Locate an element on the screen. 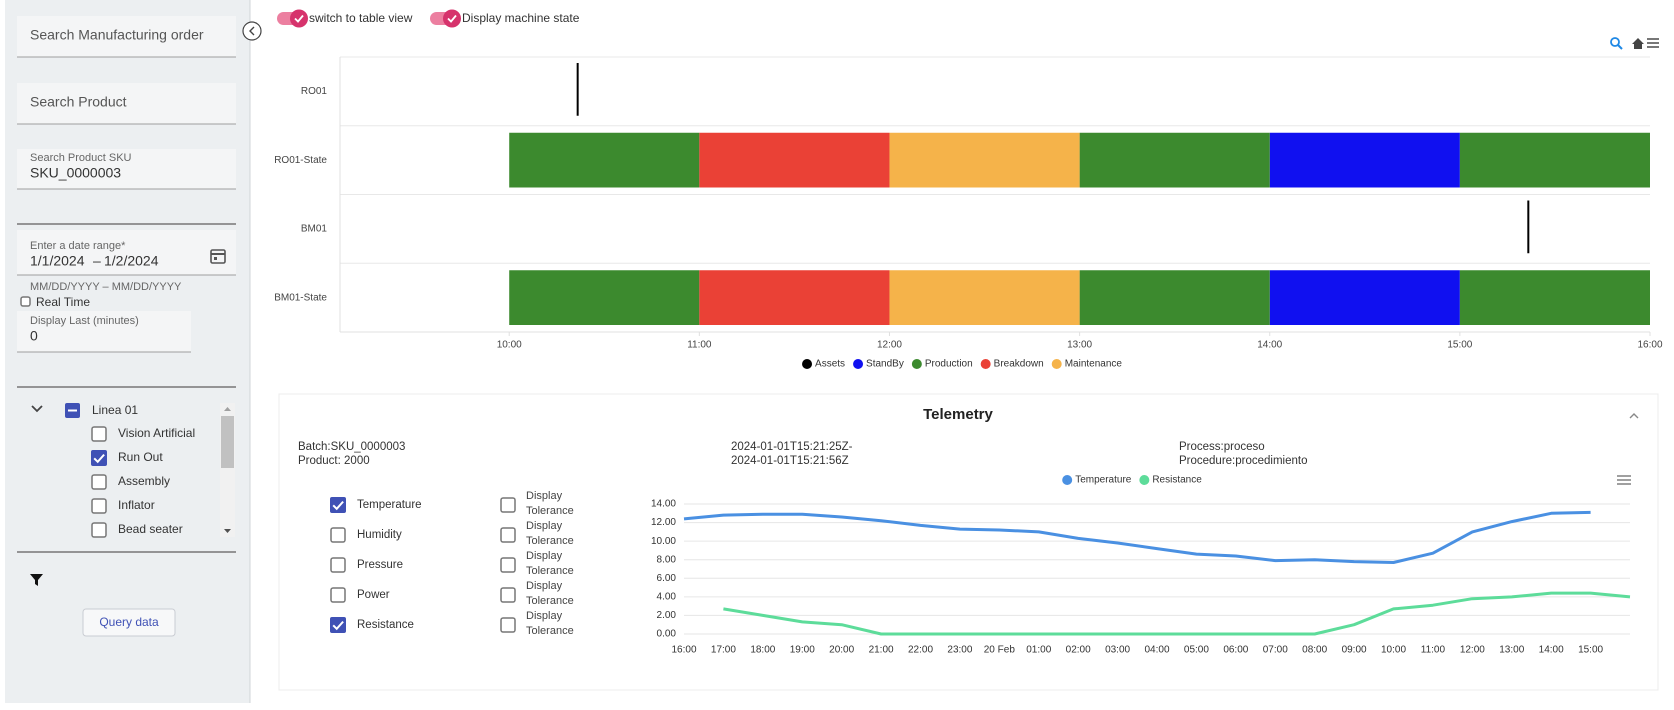  tree-root-checkbox is located at coordinates (72, 410).